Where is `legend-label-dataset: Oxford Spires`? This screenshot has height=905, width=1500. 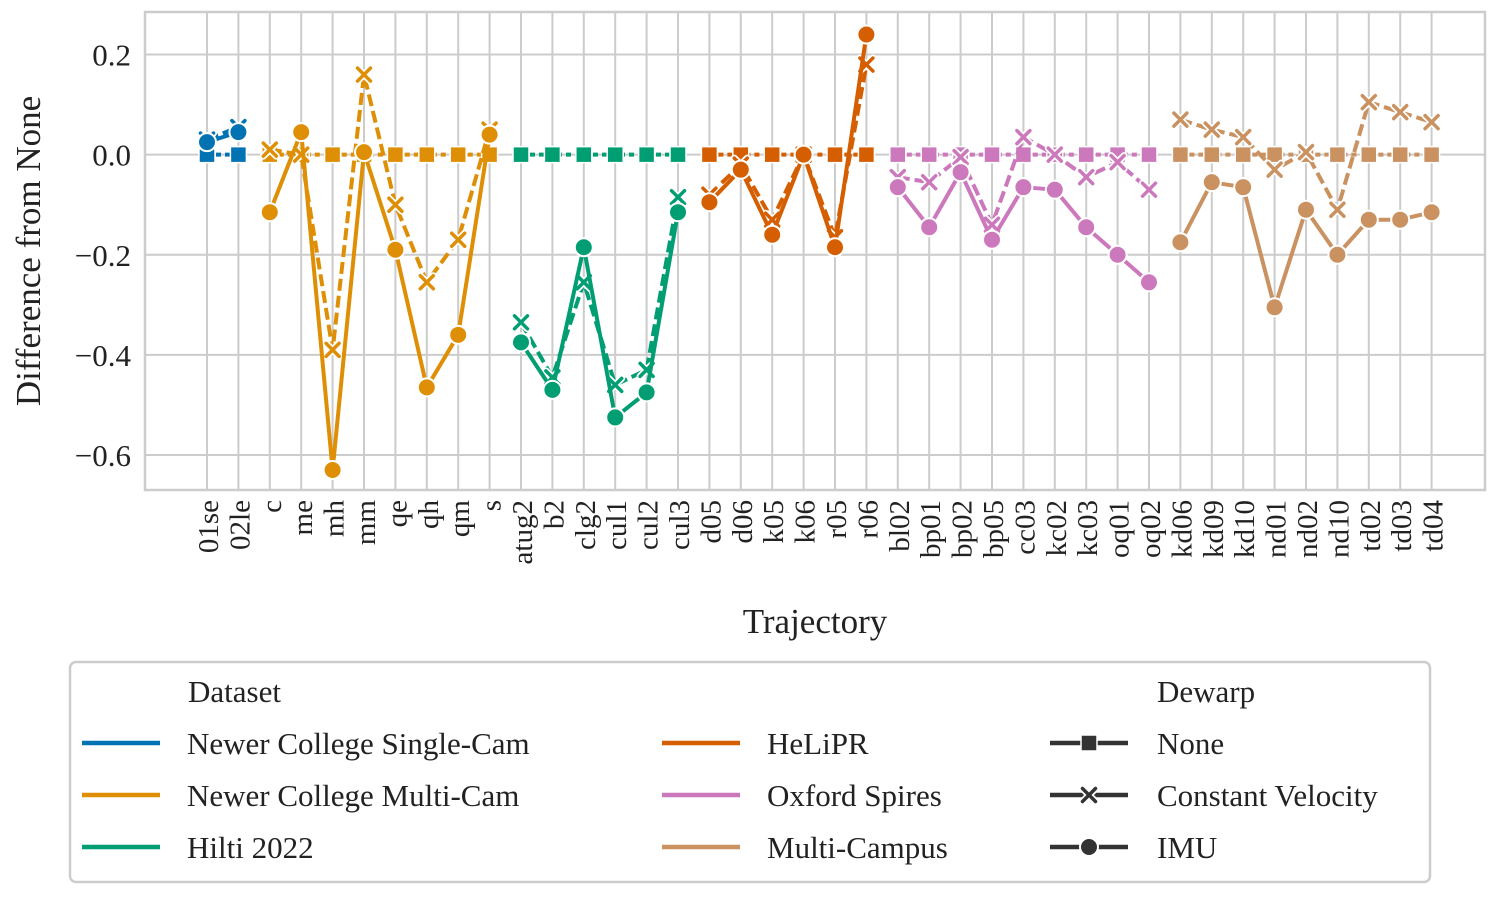 legend-label-dataset: Oxford Spires is located at coordinates (854, 795).